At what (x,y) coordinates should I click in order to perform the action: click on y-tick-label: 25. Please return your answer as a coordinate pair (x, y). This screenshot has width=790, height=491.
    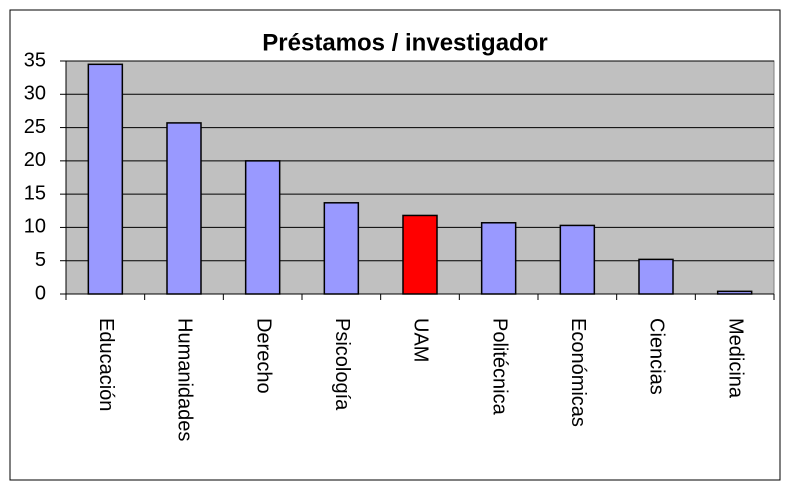
    Looking at the image, I should click on (35, 127).